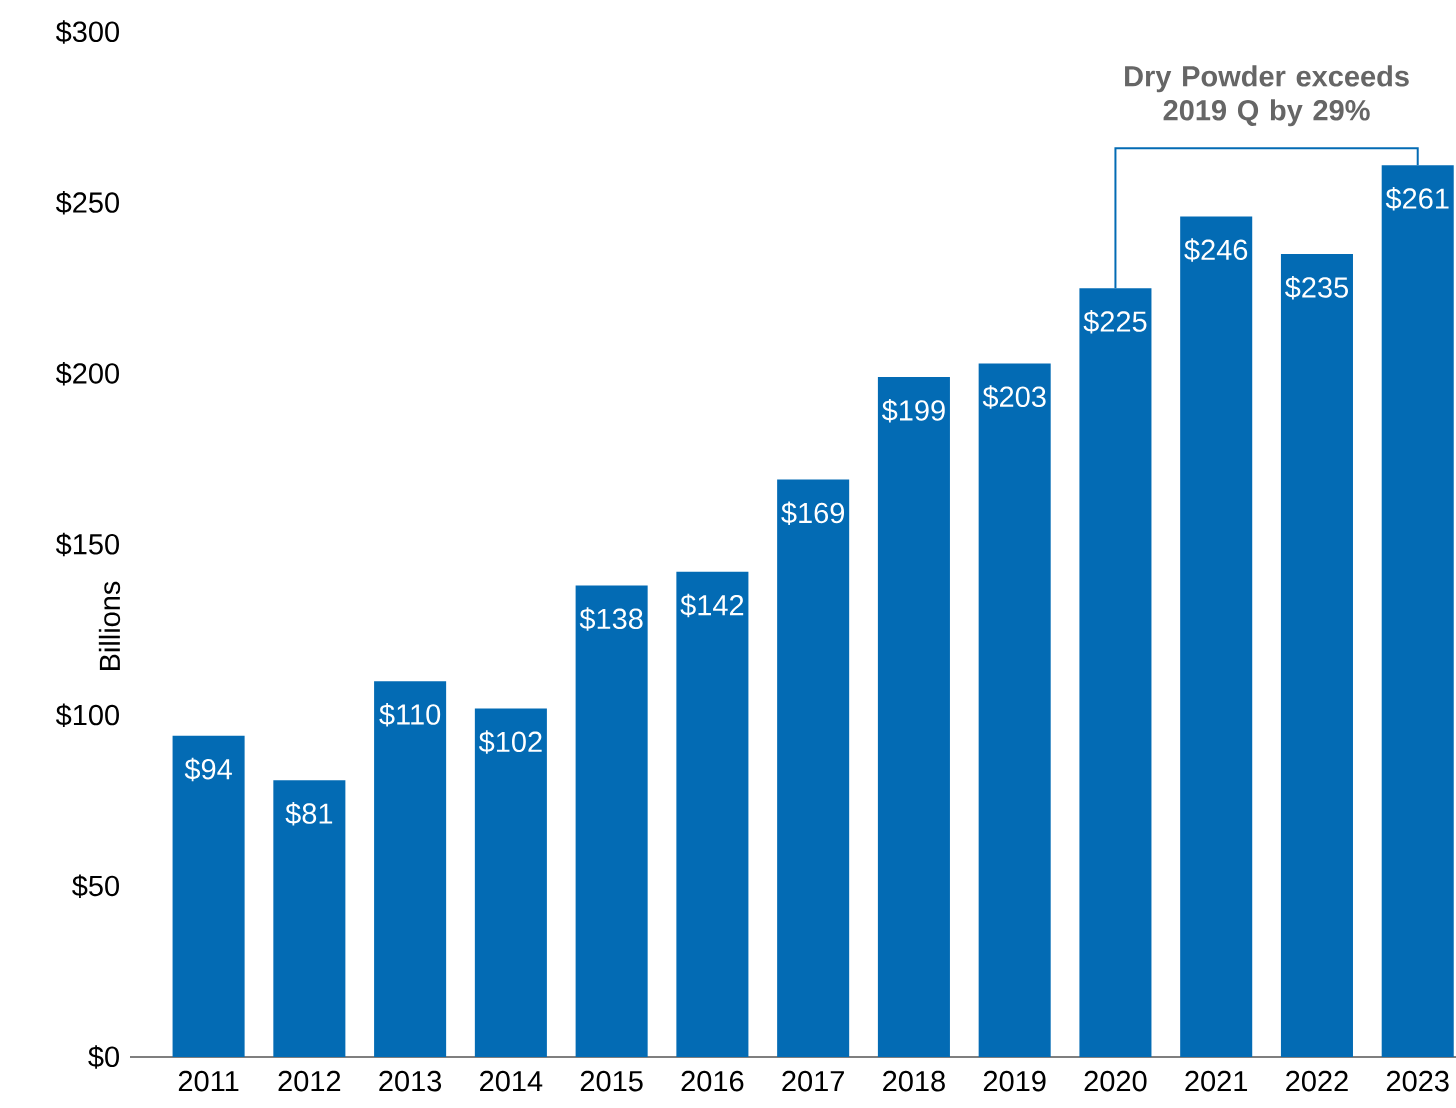 Image resolution: width=1456 pixels, height=1108 pixels. Describe the element at coordinates (1014, 1081) in the screenshot. I see `x-tick-label: 2019` at that location.